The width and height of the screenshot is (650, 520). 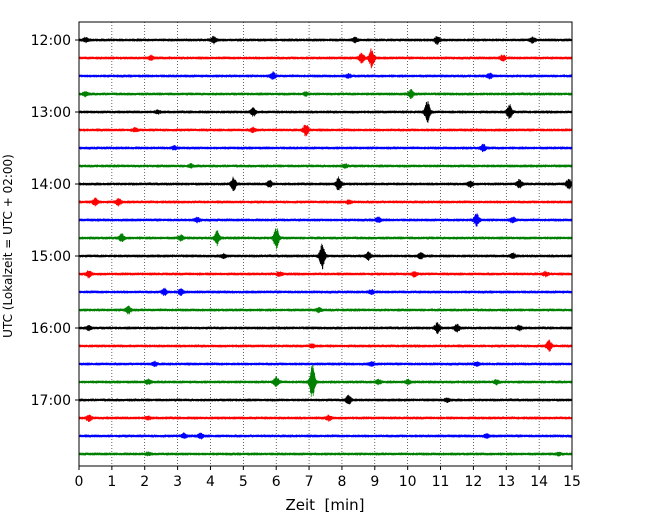 What do you see at coordinates (572, 482) in the screenshot?
I see `x-tick-label: 15` at bounding box center [572, 482].